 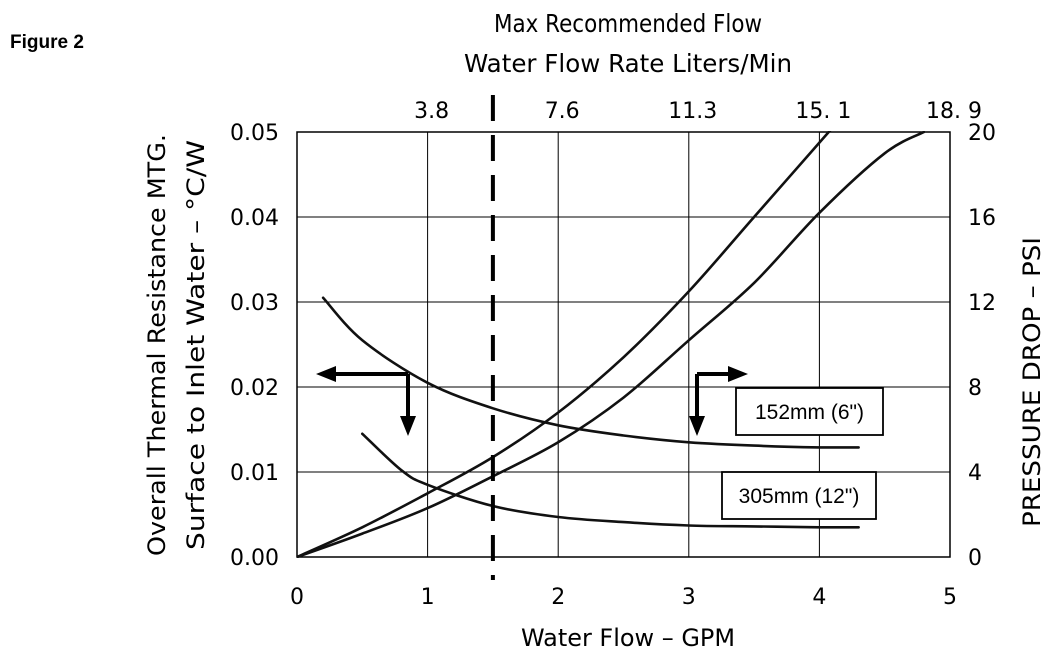 What do you see at coordinates (950, 597) in the screenshot?
I see `x-tick-label: 5` at bounding box center [950, 597].